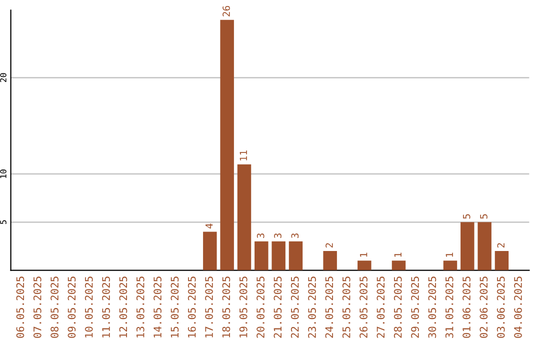  Describe the element at coordinates (260, 307) in the screenshot. I see `x-tick-label: 20.05.2025` at that location.